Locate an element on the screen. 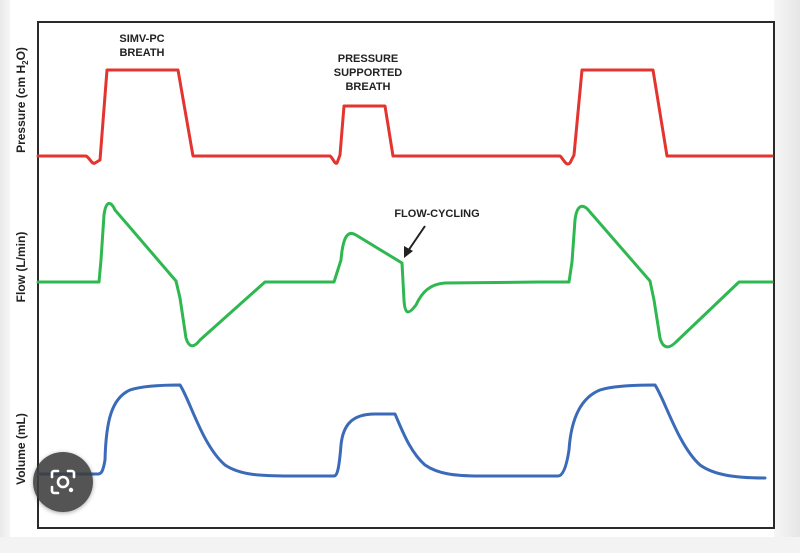 The image size is (800, 553). pressure-supported-label-line2: SUPPORTED is located at coordinates (368, 73).